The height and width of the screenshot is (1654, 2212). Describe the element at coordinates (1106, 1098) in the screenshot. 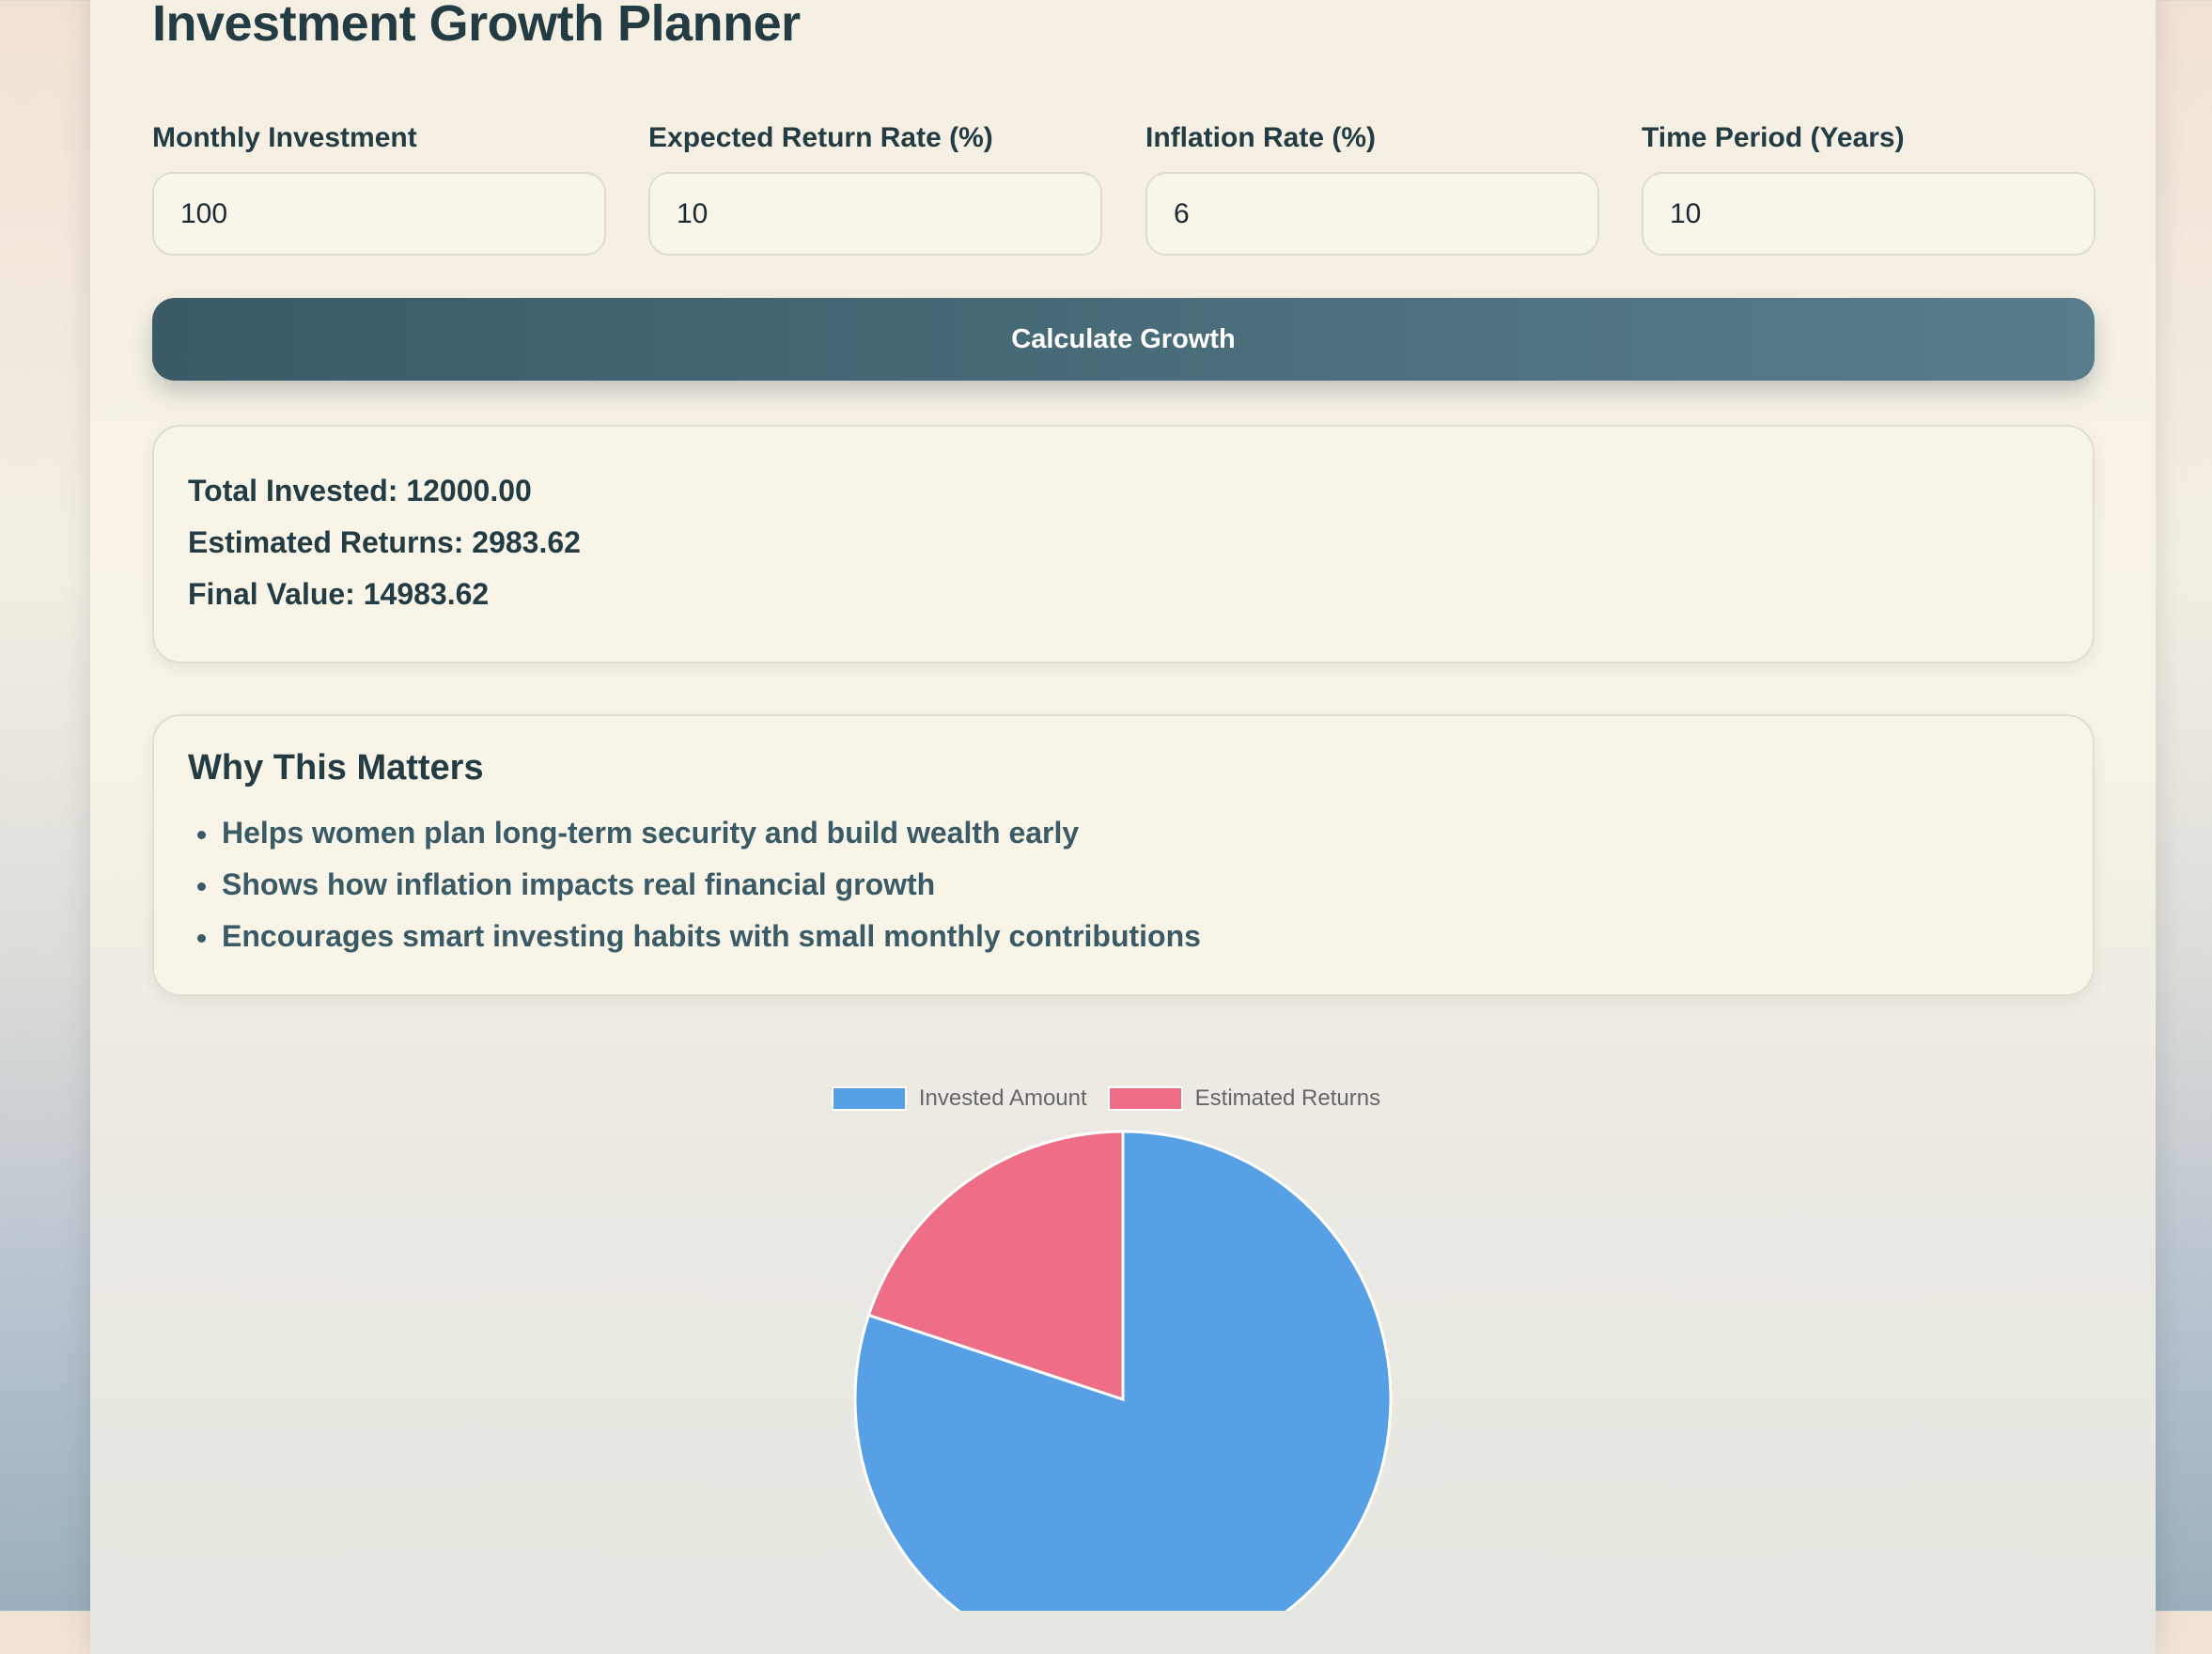

I see `legend: Invested Amount Estimated Returns` at that location.